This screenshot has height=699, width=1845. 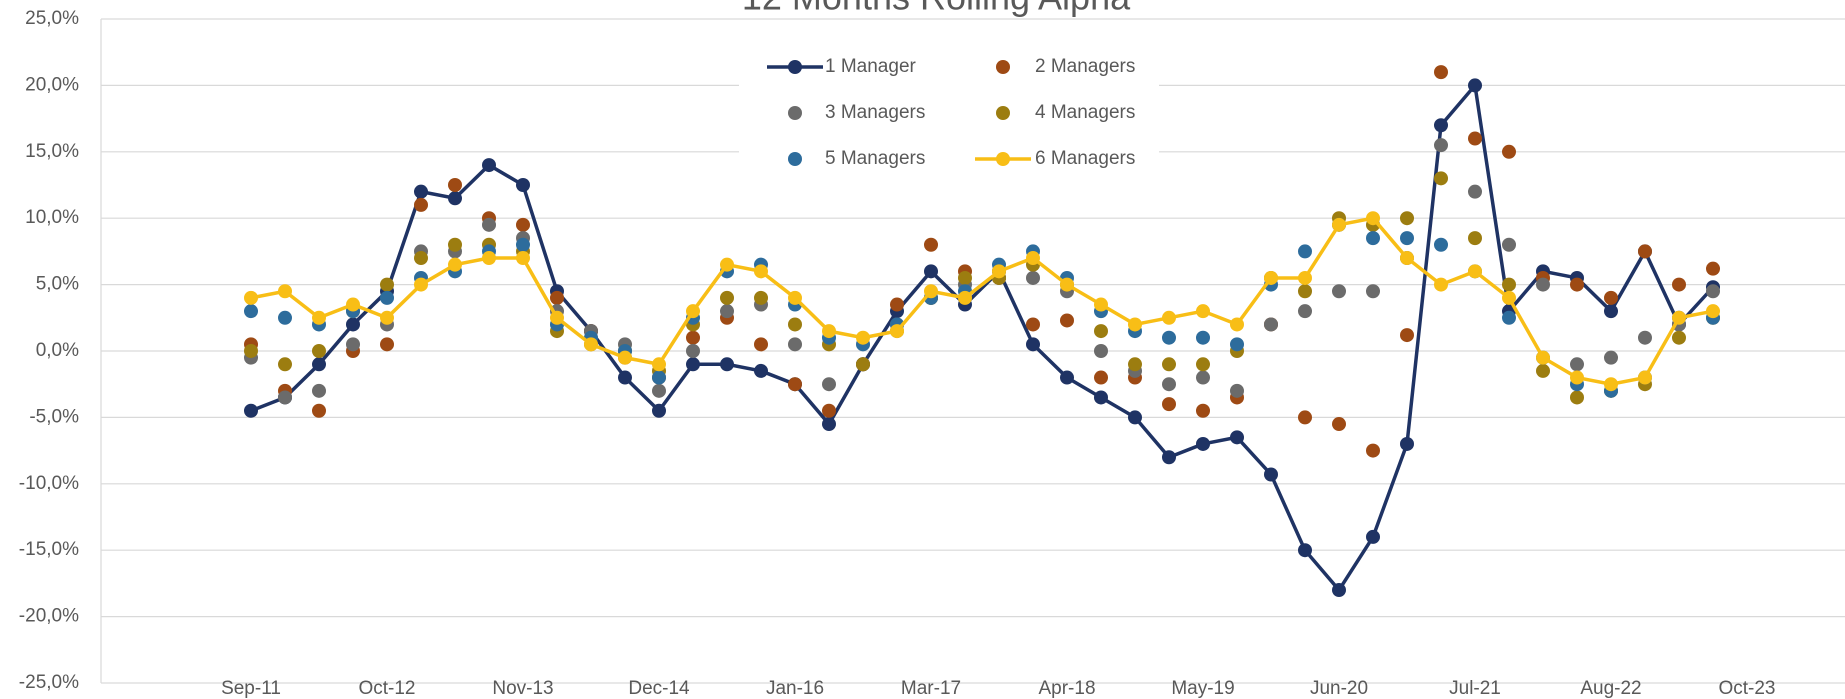 I want to click on y-tick-label: -15,0%, so click(x=49, y=549).